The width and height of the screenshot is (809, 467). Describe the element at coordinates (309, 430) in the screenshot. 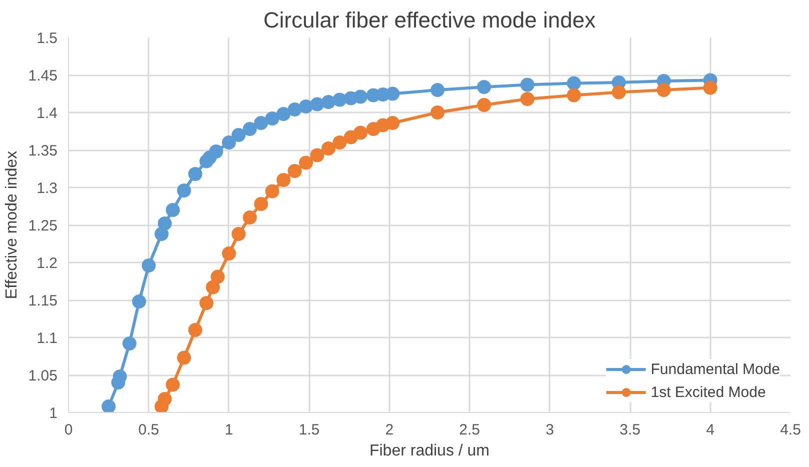

I see `x-tick-label: 1.5` at that location.